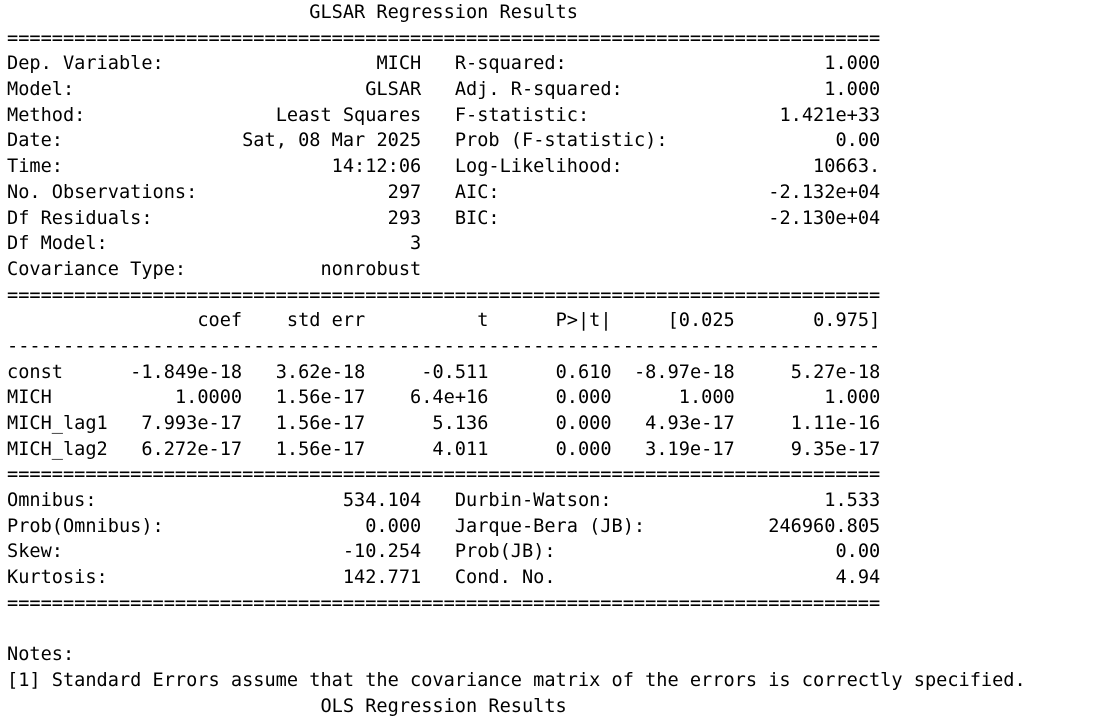  What do you see at coordinates (404, 192) in the screenshot?
I see `summary-value: 297` at bounding box center [404, 192].